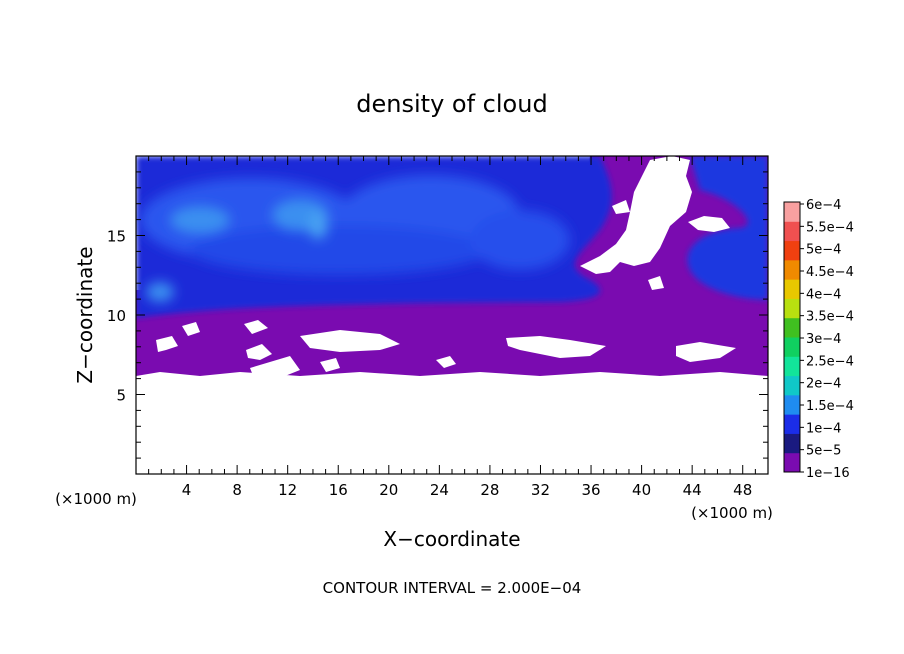  I want to click on colorbar-label: 1e−4, so click(823, 428).